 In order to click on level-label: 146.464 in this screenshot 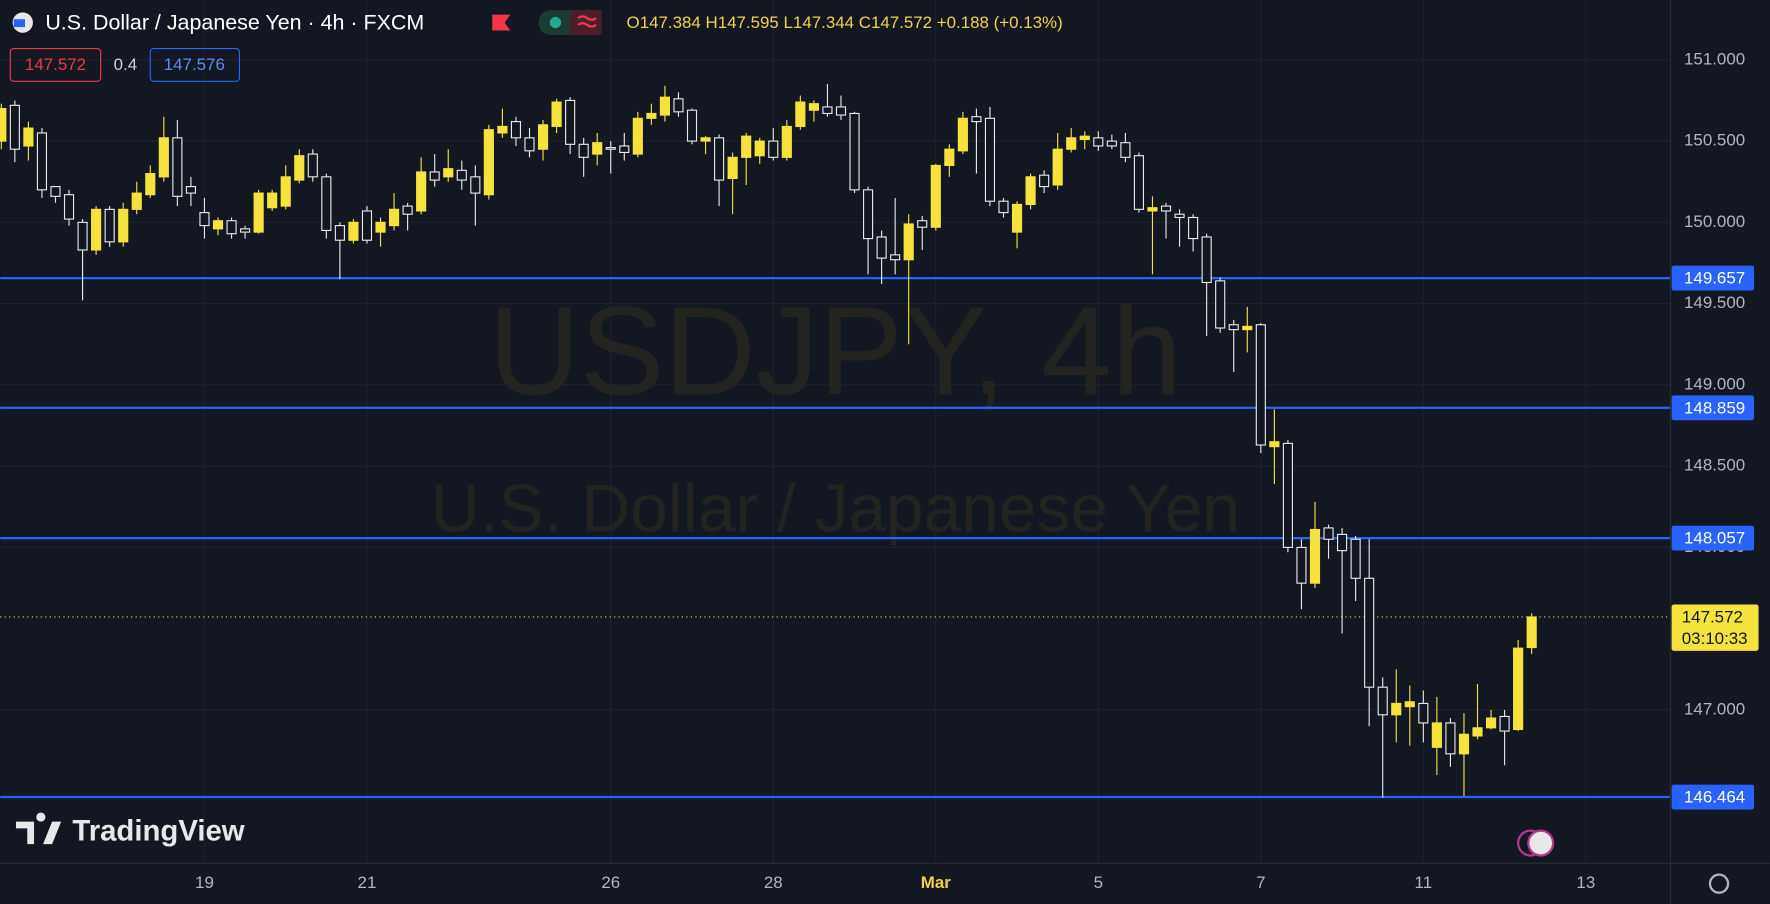, I will do `click(1714, 797)`.